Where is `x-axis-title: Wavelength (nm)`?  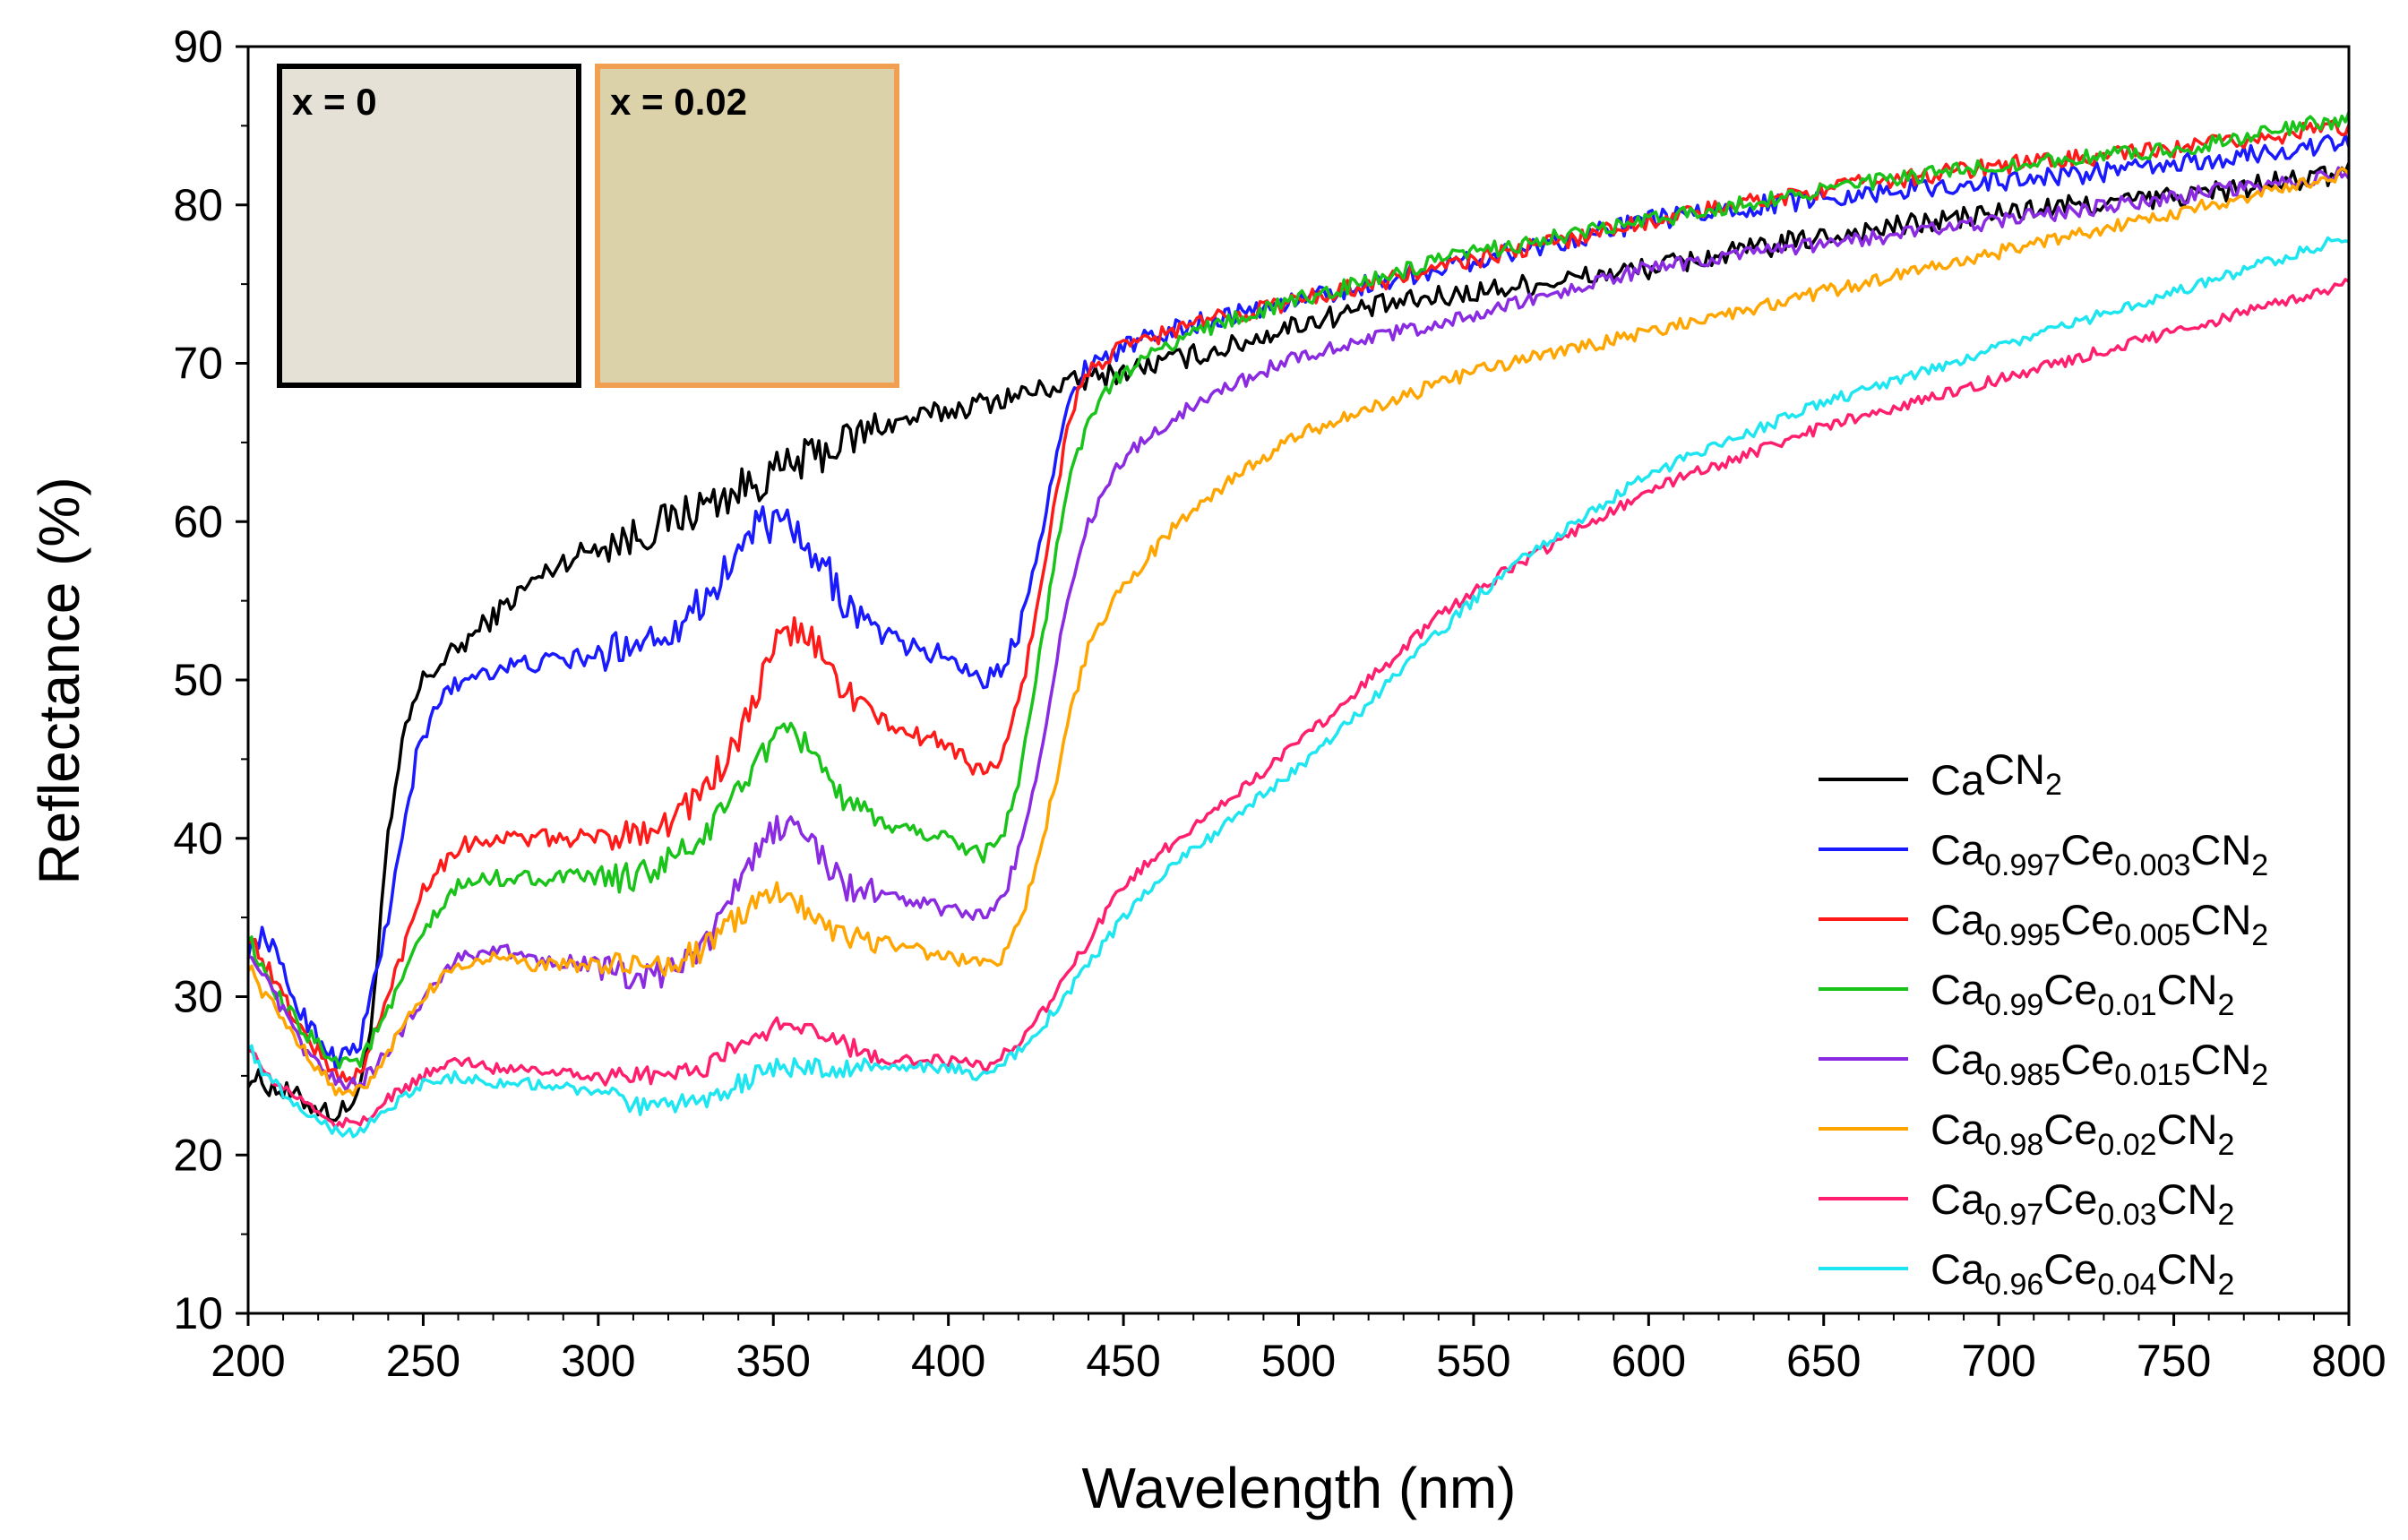
x-axis-title: Wavelength (nm) is located at coordinates (1300, 1488).